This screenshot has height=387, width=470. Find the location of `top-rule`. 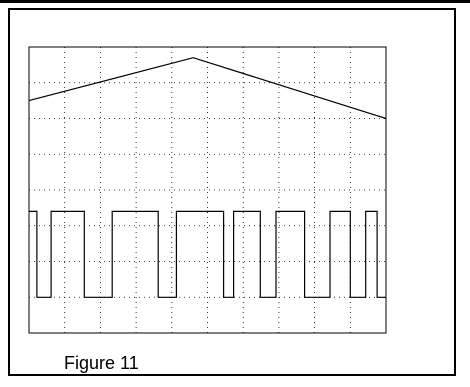

top-rule is located at coordinates (235, 1).